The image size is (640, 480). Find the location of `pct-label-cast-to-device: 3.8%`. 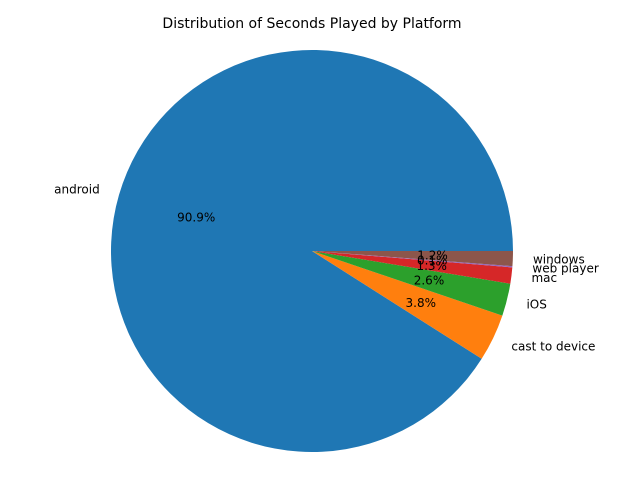

pct-label-cast-to-device: 3.8% is located at coordinates (421, 303).